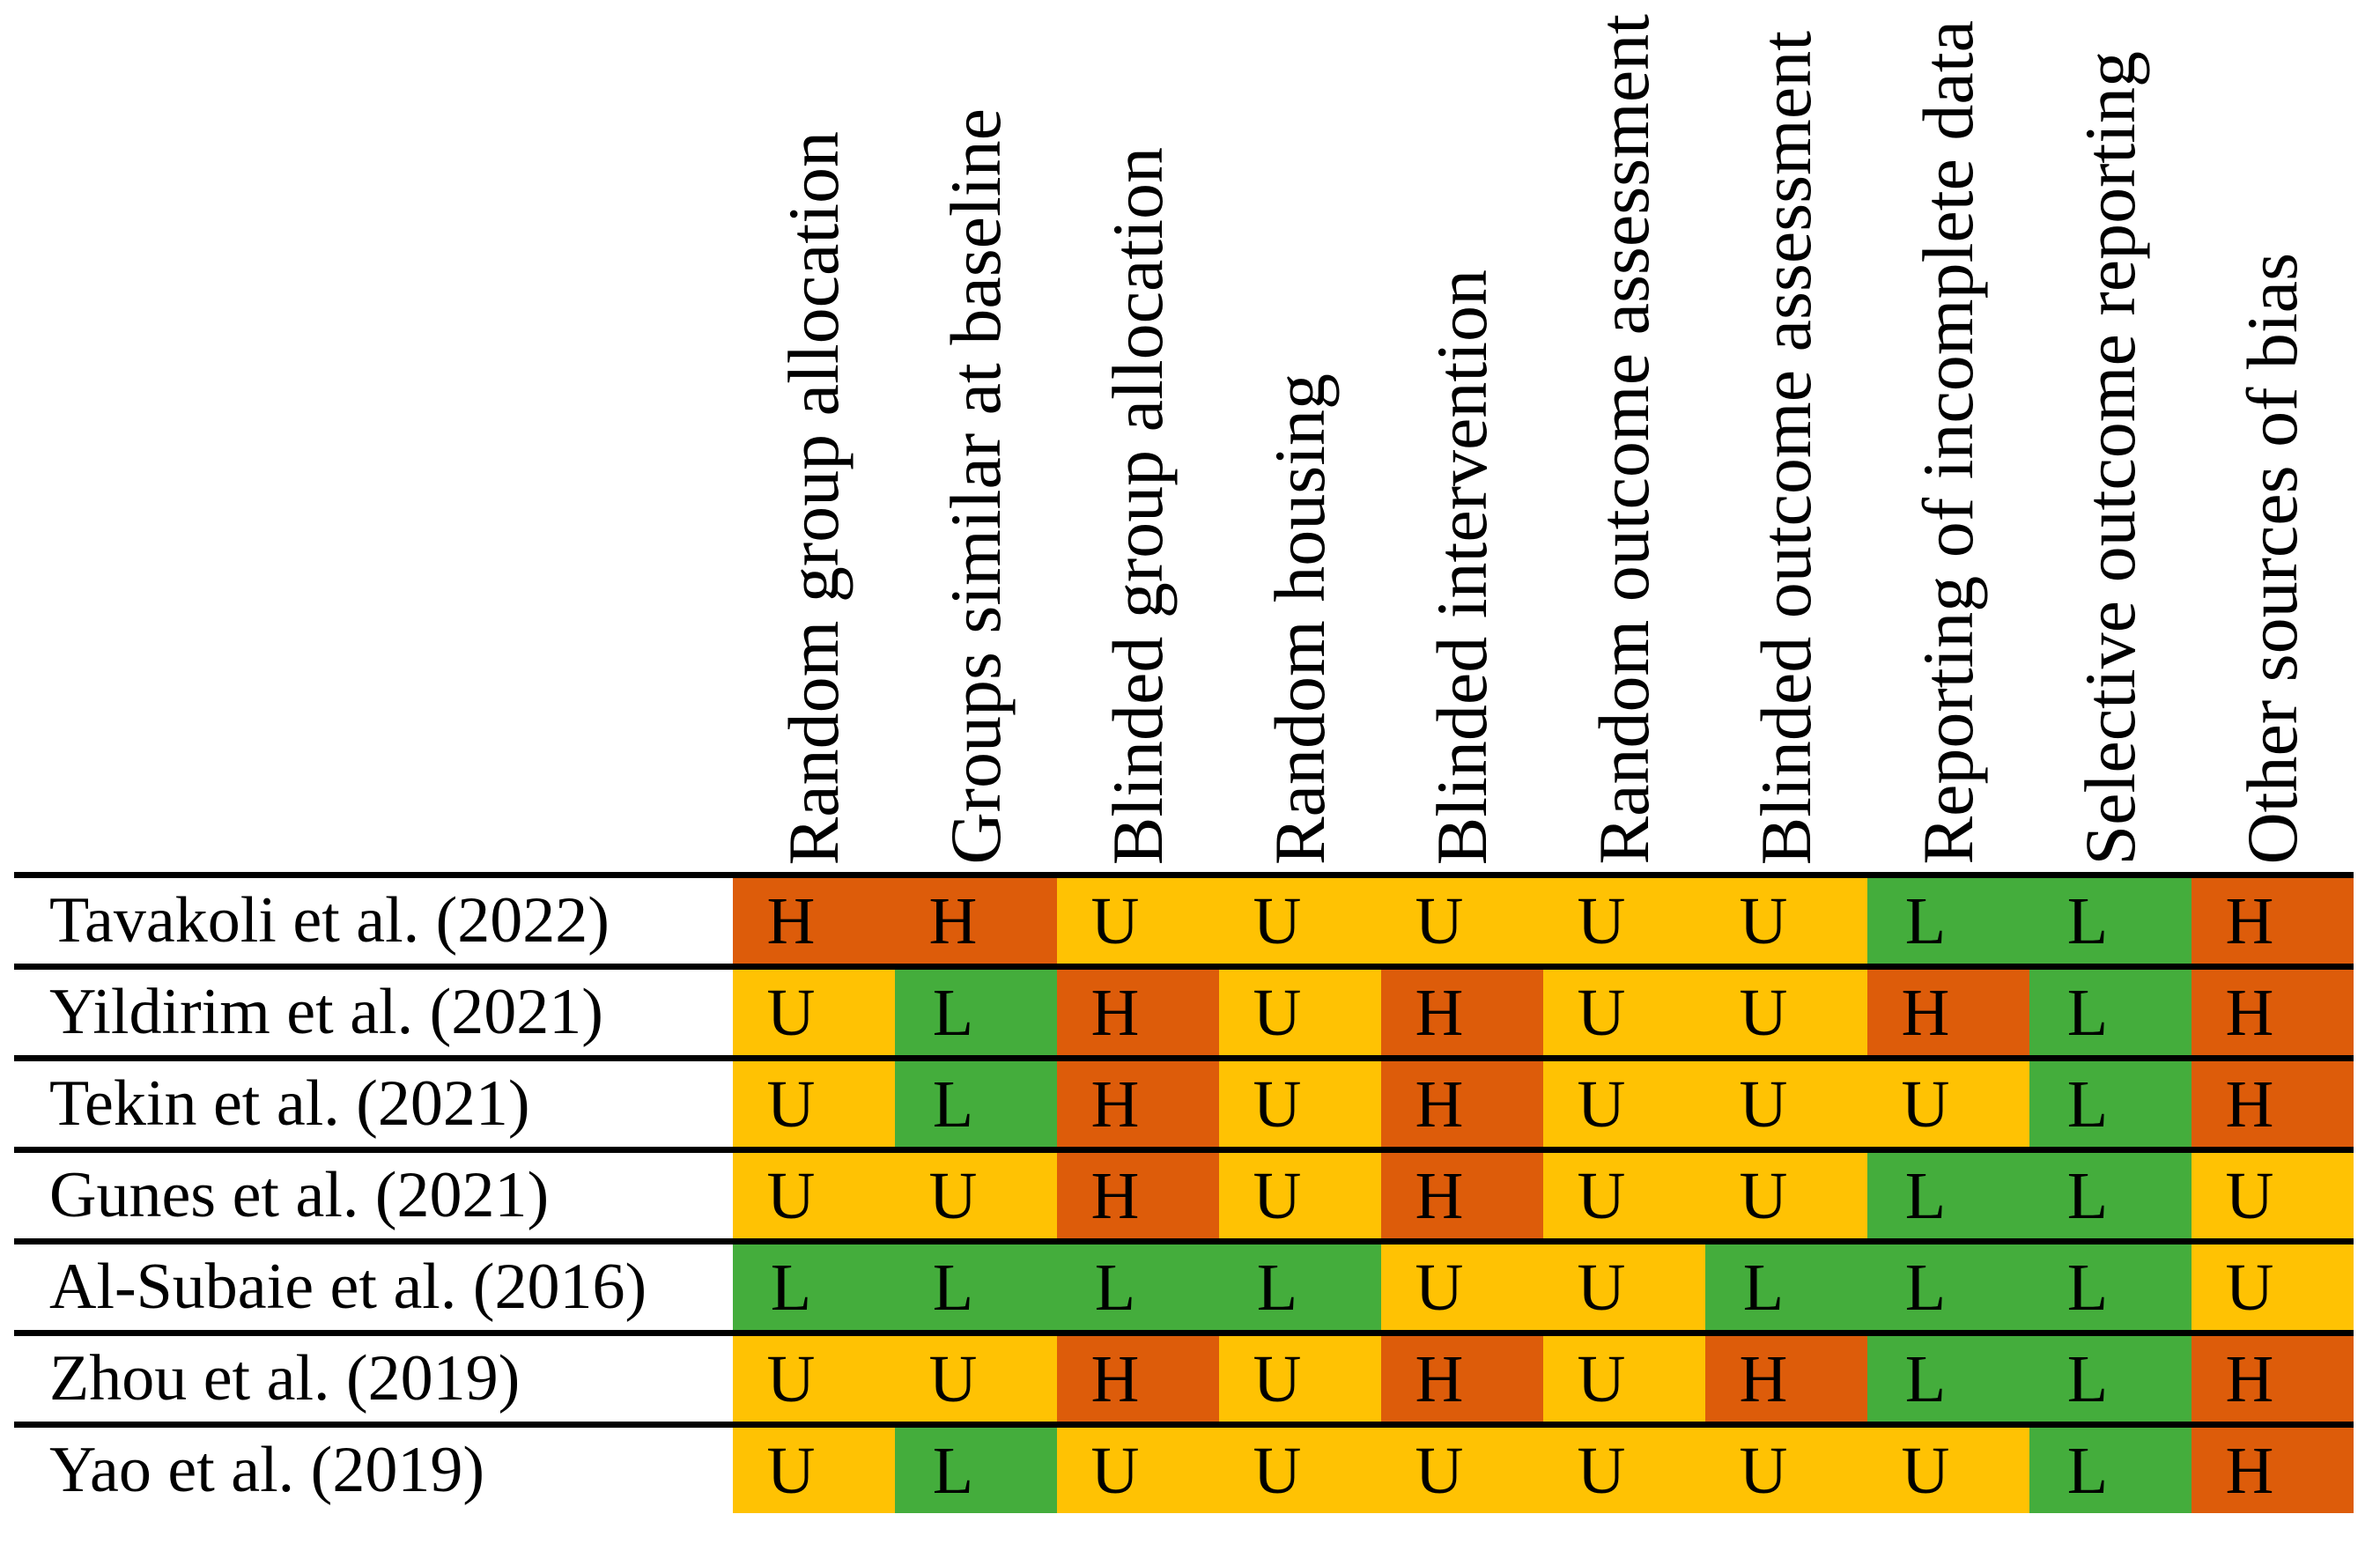  I want to click on column-header-label: Random outcome assessment, so click(1624, 439).